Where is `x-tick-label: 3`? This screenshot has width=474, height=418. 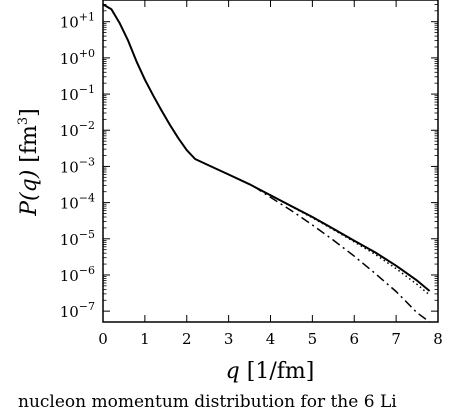 x-tick-label: 3 is located at coordinates (229, 339).